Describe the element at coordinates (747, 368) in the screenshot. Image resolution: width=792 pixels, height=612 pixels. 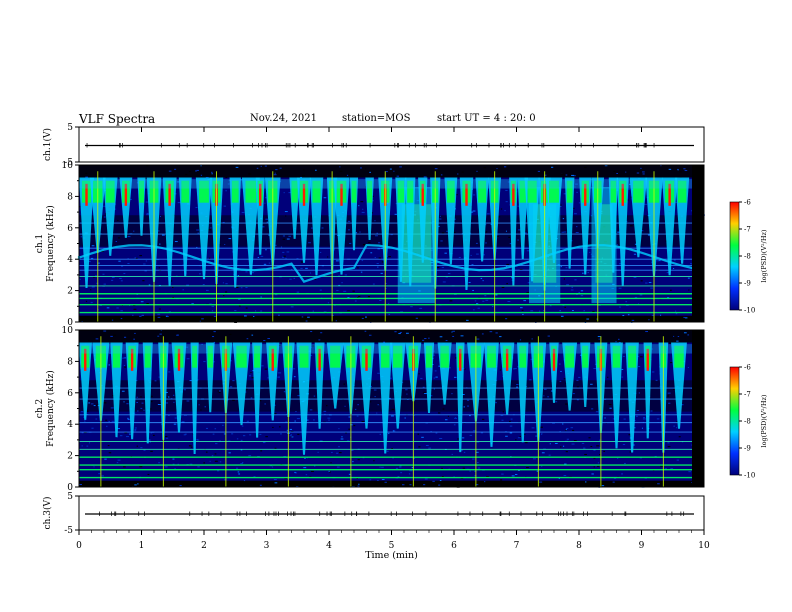
I see `colorbar-tick-label: -6` at that location.